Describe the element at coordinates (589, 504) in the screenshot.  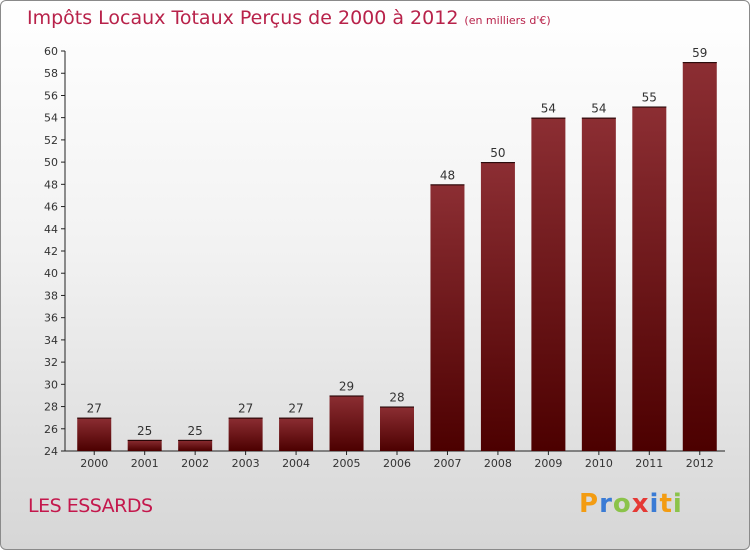
I see `logo-letter: P` at that location.